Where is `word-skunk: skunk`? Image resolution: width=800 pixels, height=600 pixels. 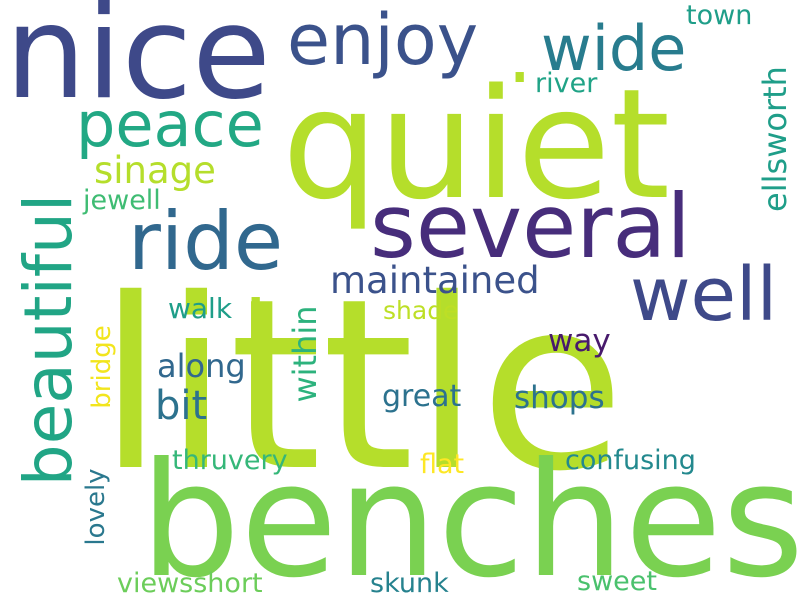
word-skunk: skunk is located at coordinates (409, 583).